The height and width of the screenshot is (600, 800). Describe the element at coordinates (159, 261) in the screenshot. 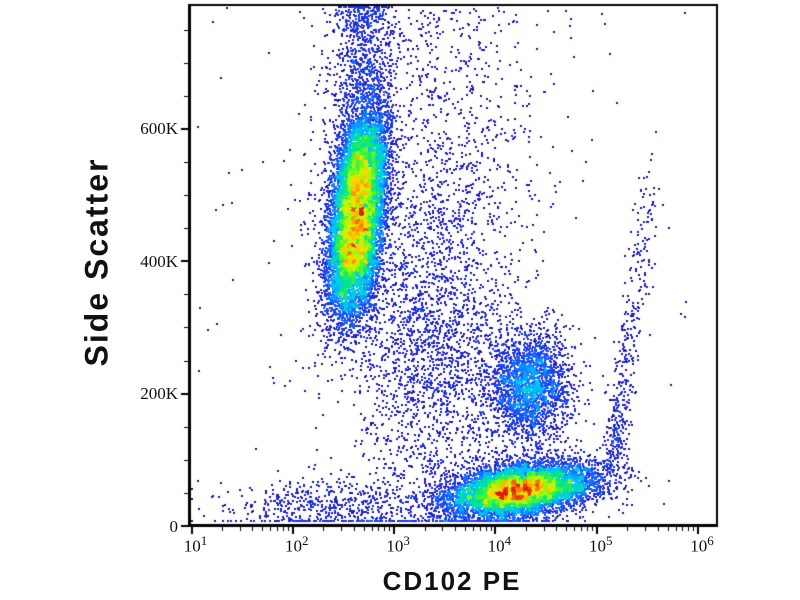

I see `y-tick-label: 400K` at that location.